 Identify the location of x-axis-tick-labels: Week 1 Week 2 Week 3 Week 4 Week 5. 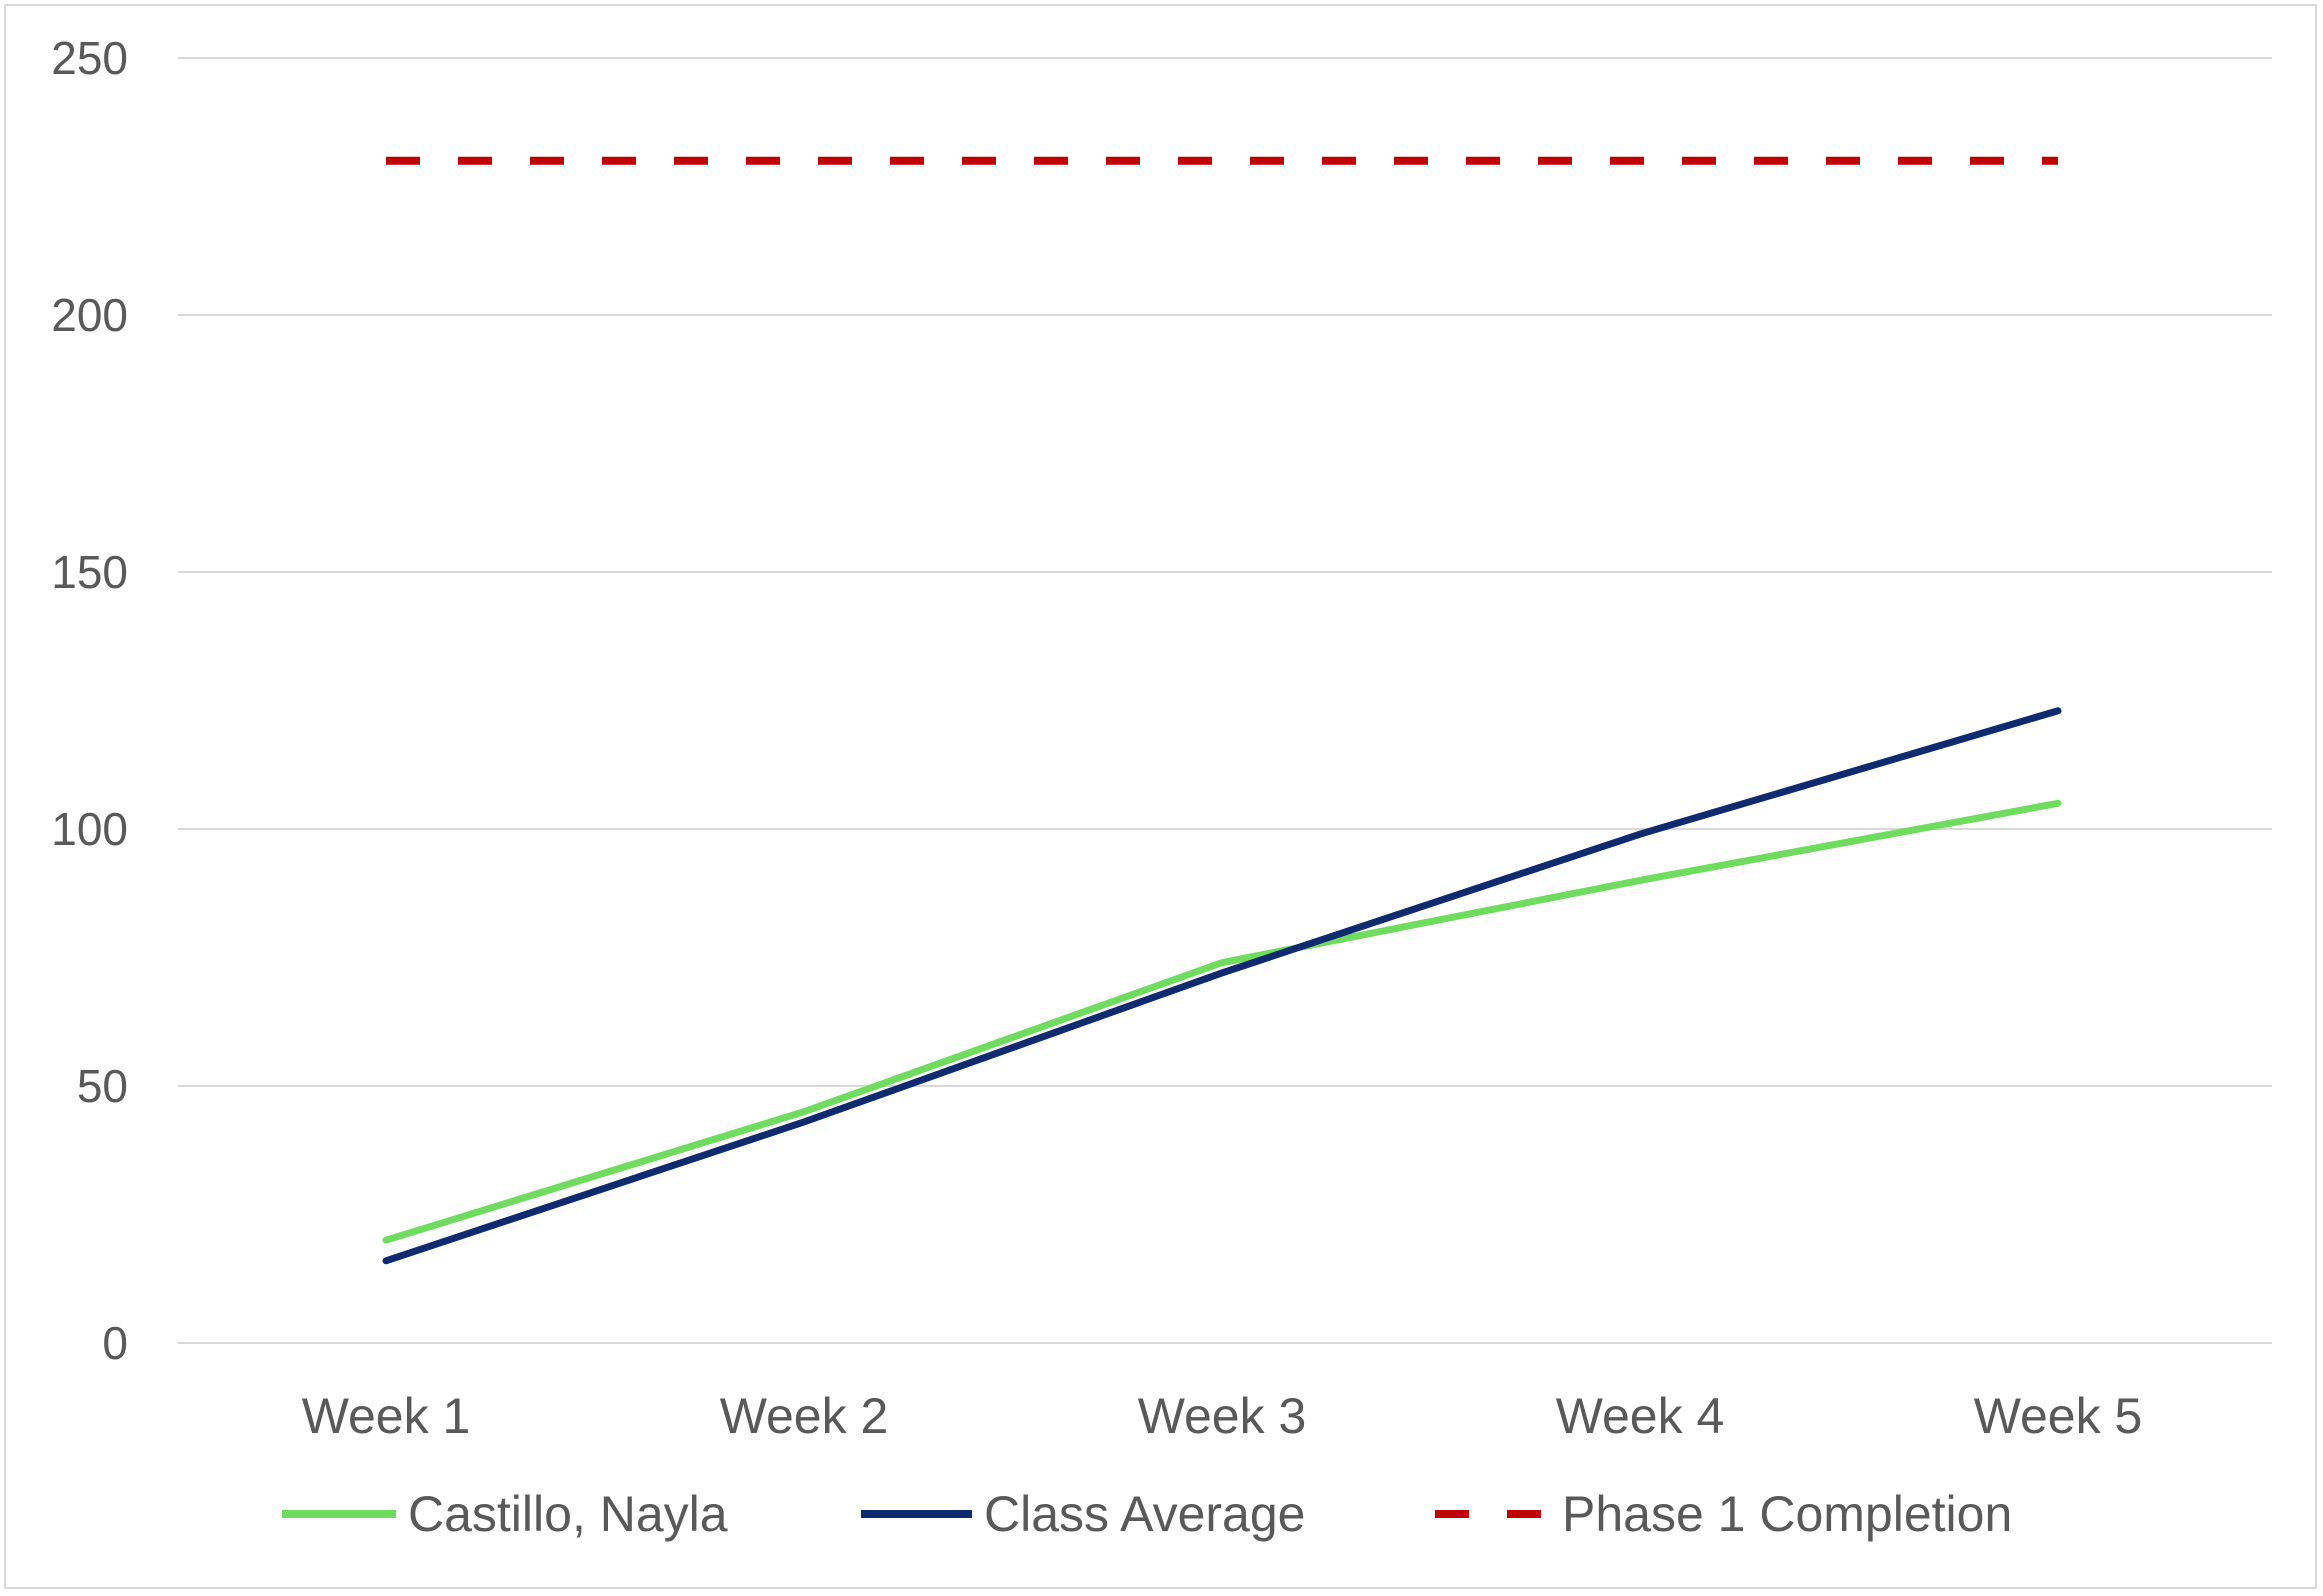
(1222, 1416).